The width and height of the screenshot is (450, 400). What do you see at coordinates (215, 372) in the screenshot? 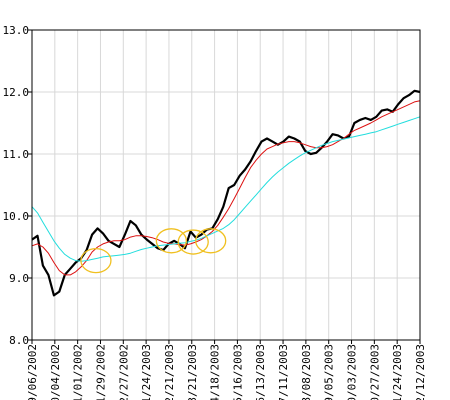
I see `x-tick-label: 04/18/2003` at bounding box center [215, 372].